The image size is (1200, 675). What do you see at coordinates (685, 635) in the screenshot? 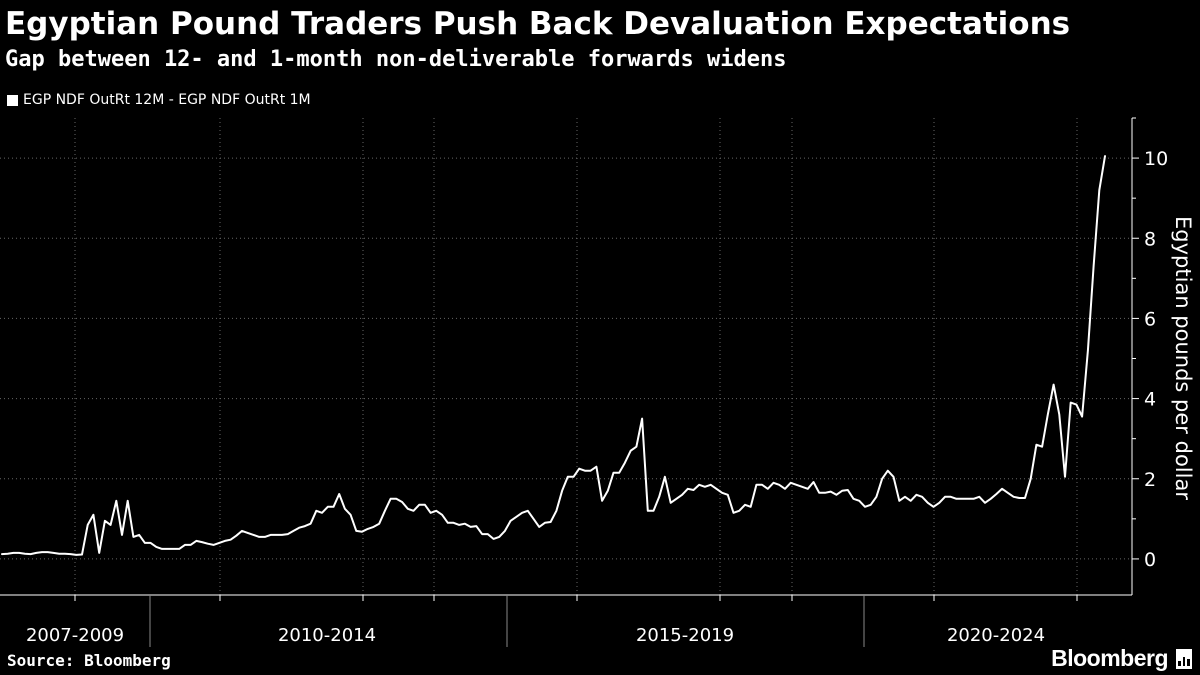
I see `x-group-label: 2015-2019` at bounding box center [685, 635].